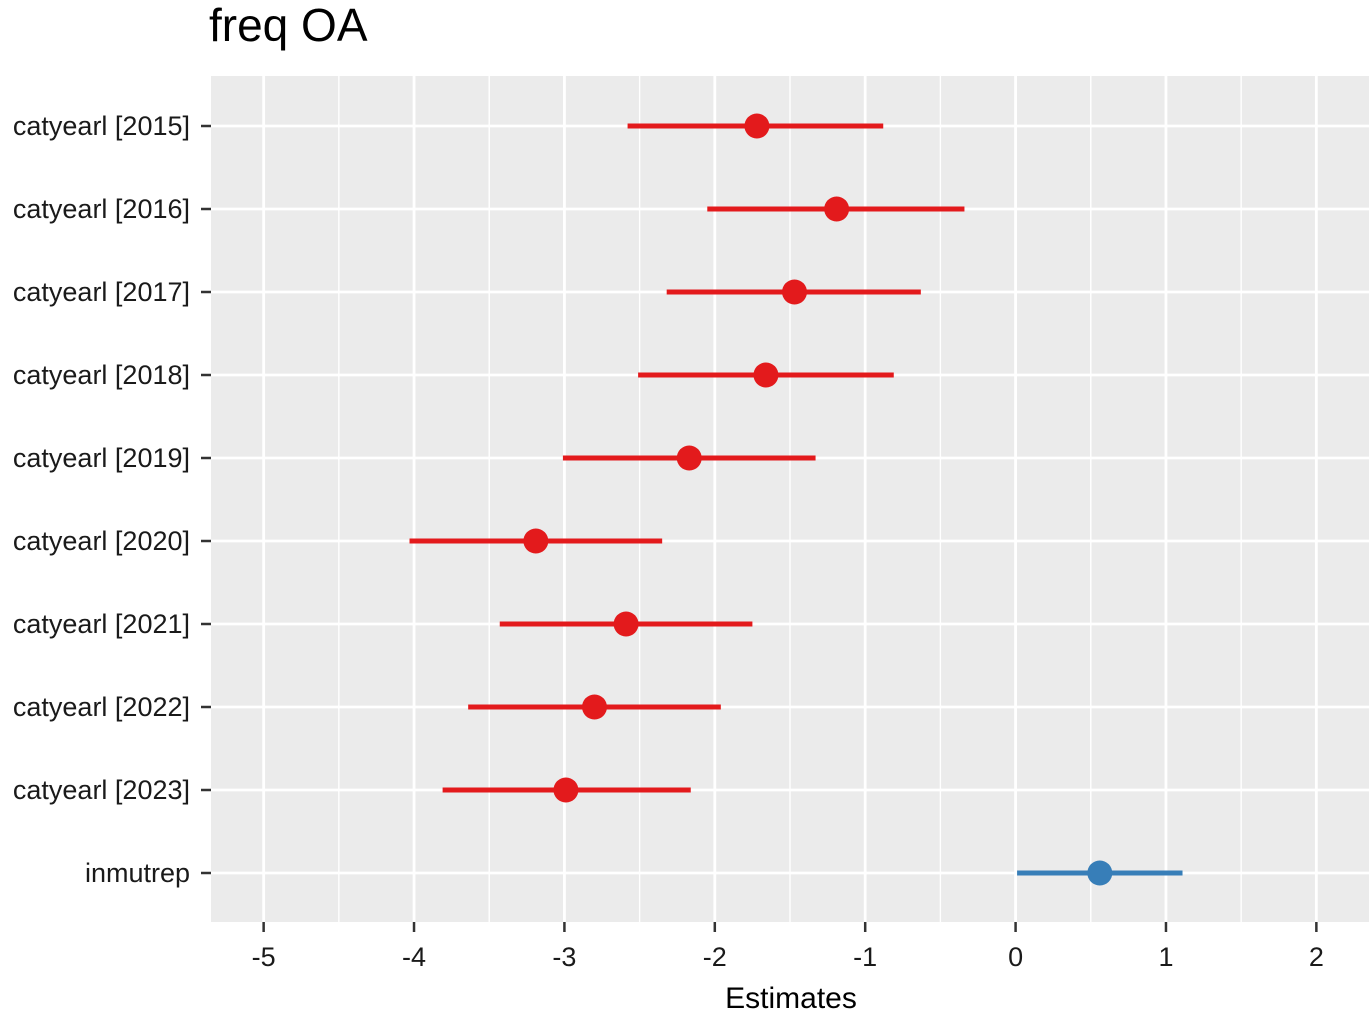 This screenshot has width=1371, height=1009. I want to click on x-tick-label: -3, so click(564, 957).